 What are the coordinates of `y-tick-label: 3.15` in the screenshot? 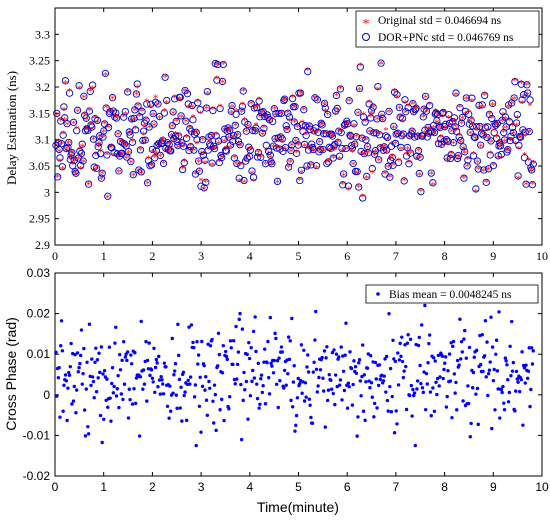 It's located at (39, 113).